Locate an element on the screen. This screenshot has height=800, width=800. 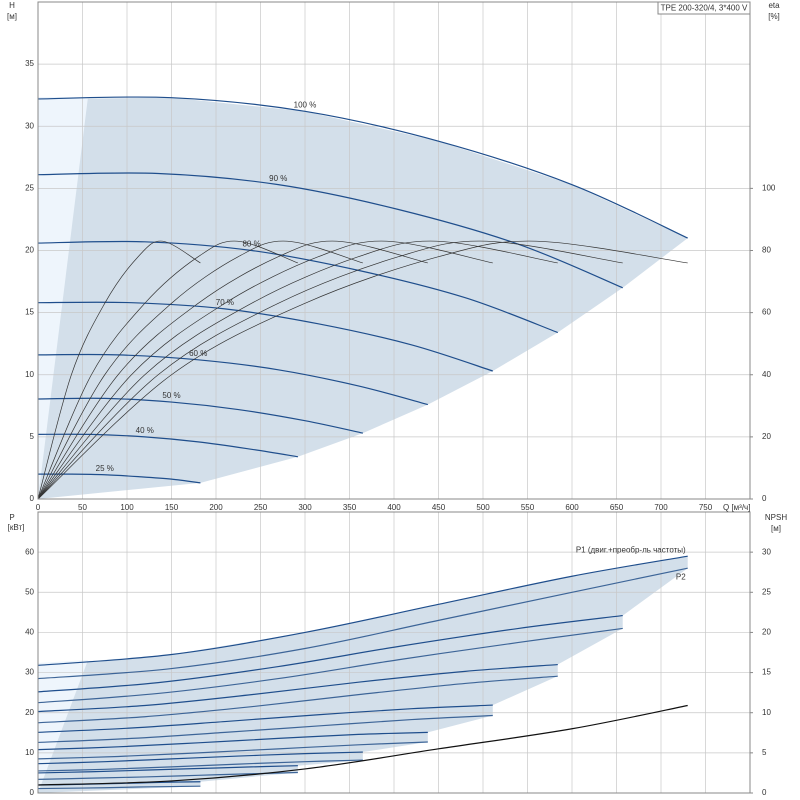
y2-tick-label: 30 is located at coordinates (766, 551).